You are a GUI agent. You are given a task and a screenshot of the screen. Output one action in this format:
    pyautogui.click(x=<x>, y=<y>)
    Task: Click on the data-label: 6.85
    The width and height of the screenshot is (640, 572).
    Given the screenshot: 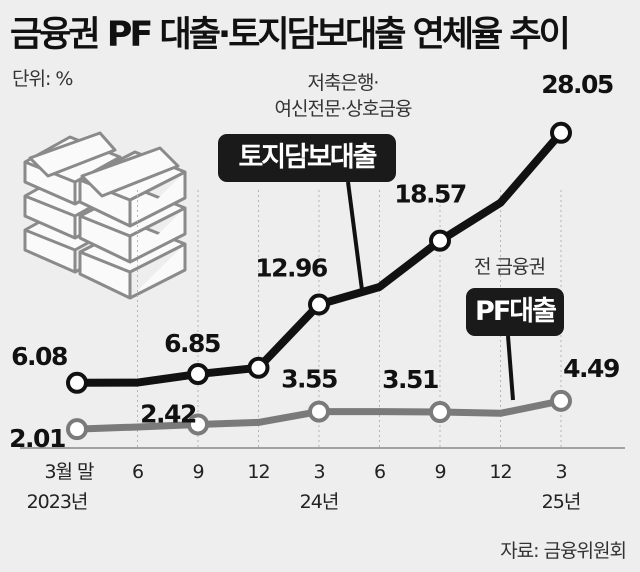 What is the action you would take?
    pyautogui.click(x=192, y=343)
    